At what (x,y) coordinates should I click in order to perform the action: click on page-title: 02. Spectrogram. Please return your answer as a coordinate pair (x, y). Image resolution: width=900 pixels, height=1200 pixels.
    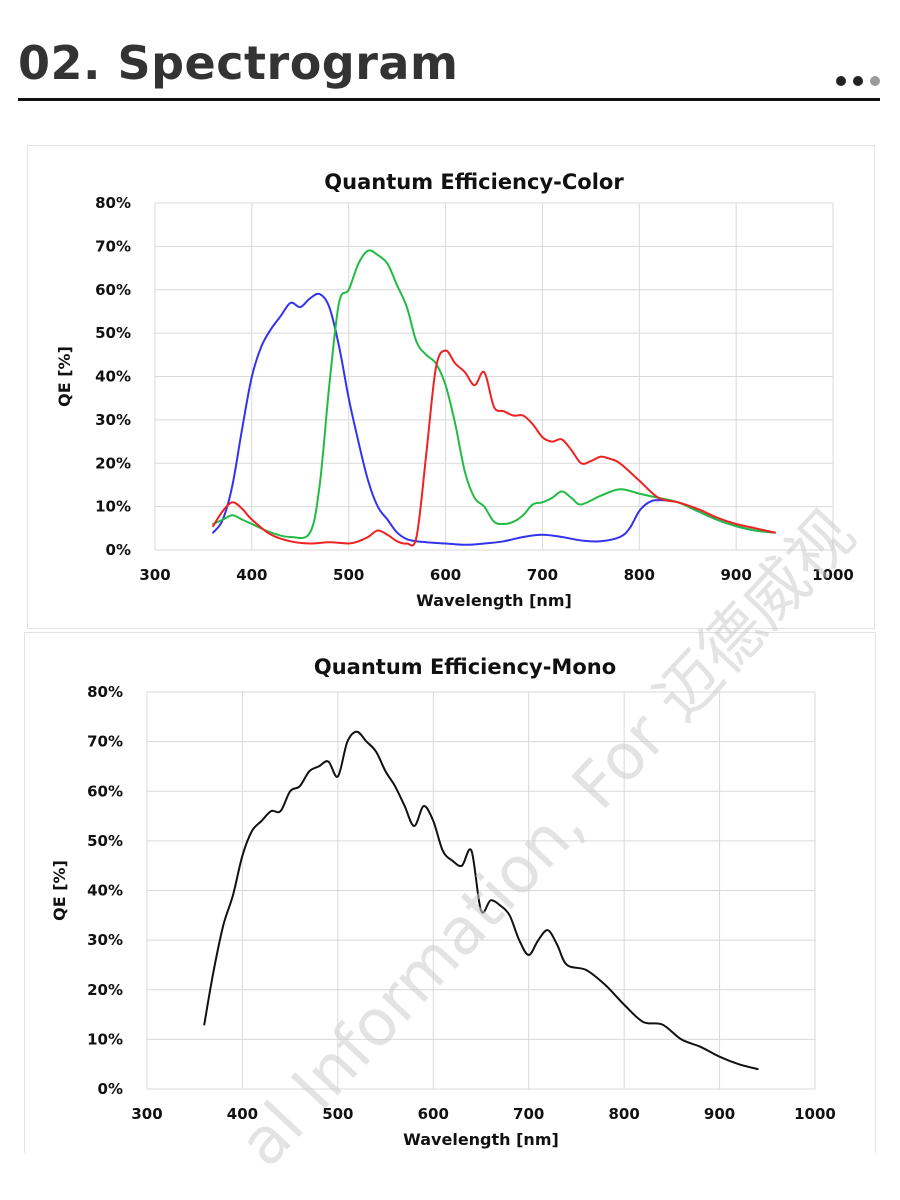
    Looking at the image, I should click on (238, 63).